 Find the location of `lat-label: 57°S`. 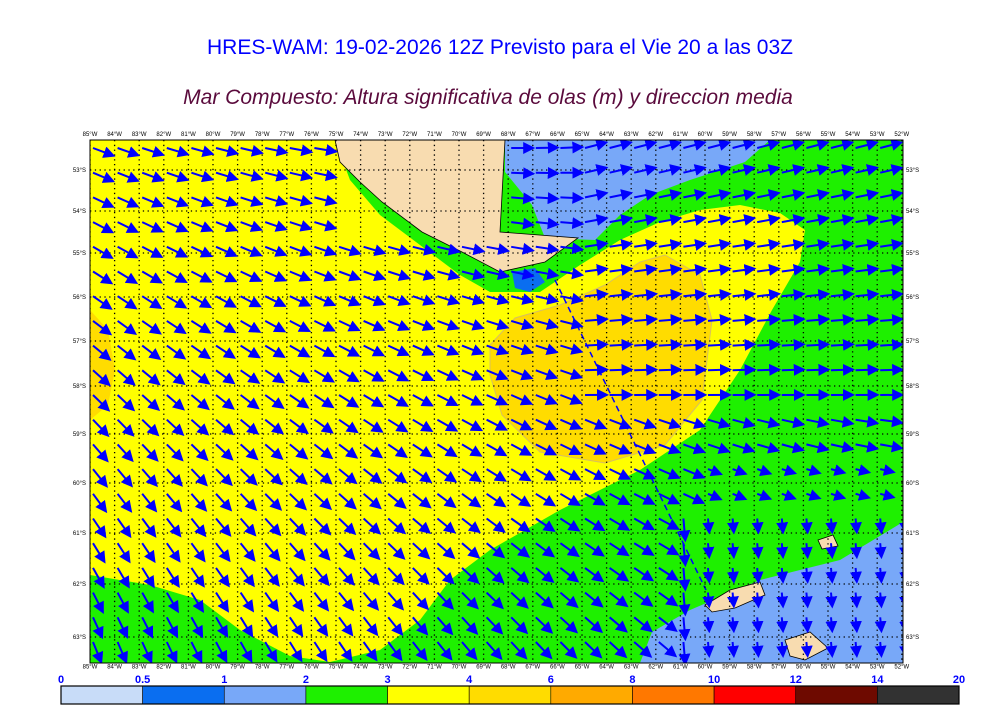

lat-label: 57°S is located at coordinates (79, 342).